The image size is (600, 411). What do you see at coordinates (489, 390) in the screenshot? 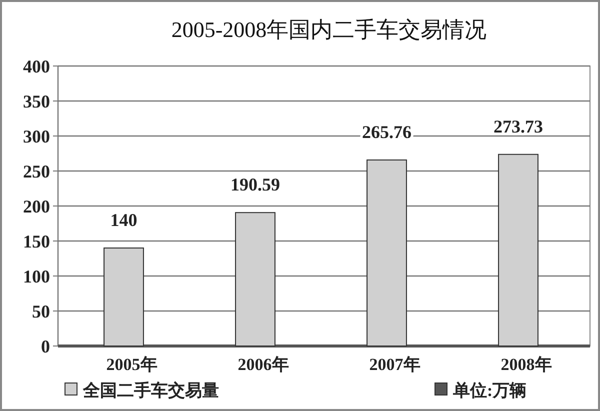
I see `legend-label: 单位:万辆` at bounding box center [489, 390].